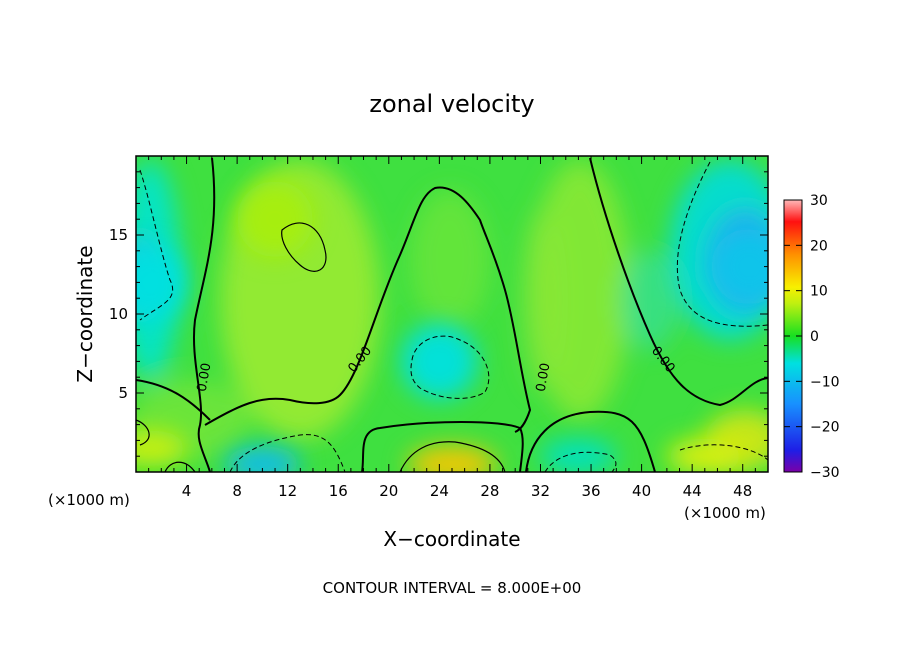  Describe the element at coordinates (825, 382) in the screenshot. I see `colorbar-tick-label: −10` at that location.